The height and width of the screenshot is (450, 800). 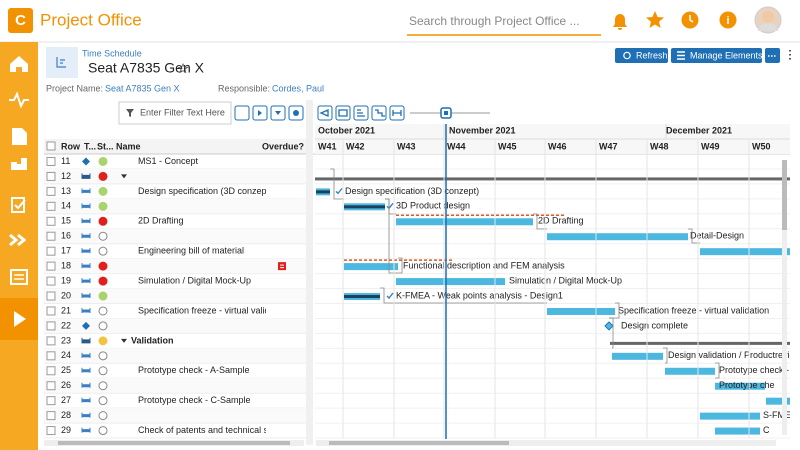 What do you see at coordinates (66, 340) in the screenshot?
I see `row-number: 23` at bounding box center [66, 340].